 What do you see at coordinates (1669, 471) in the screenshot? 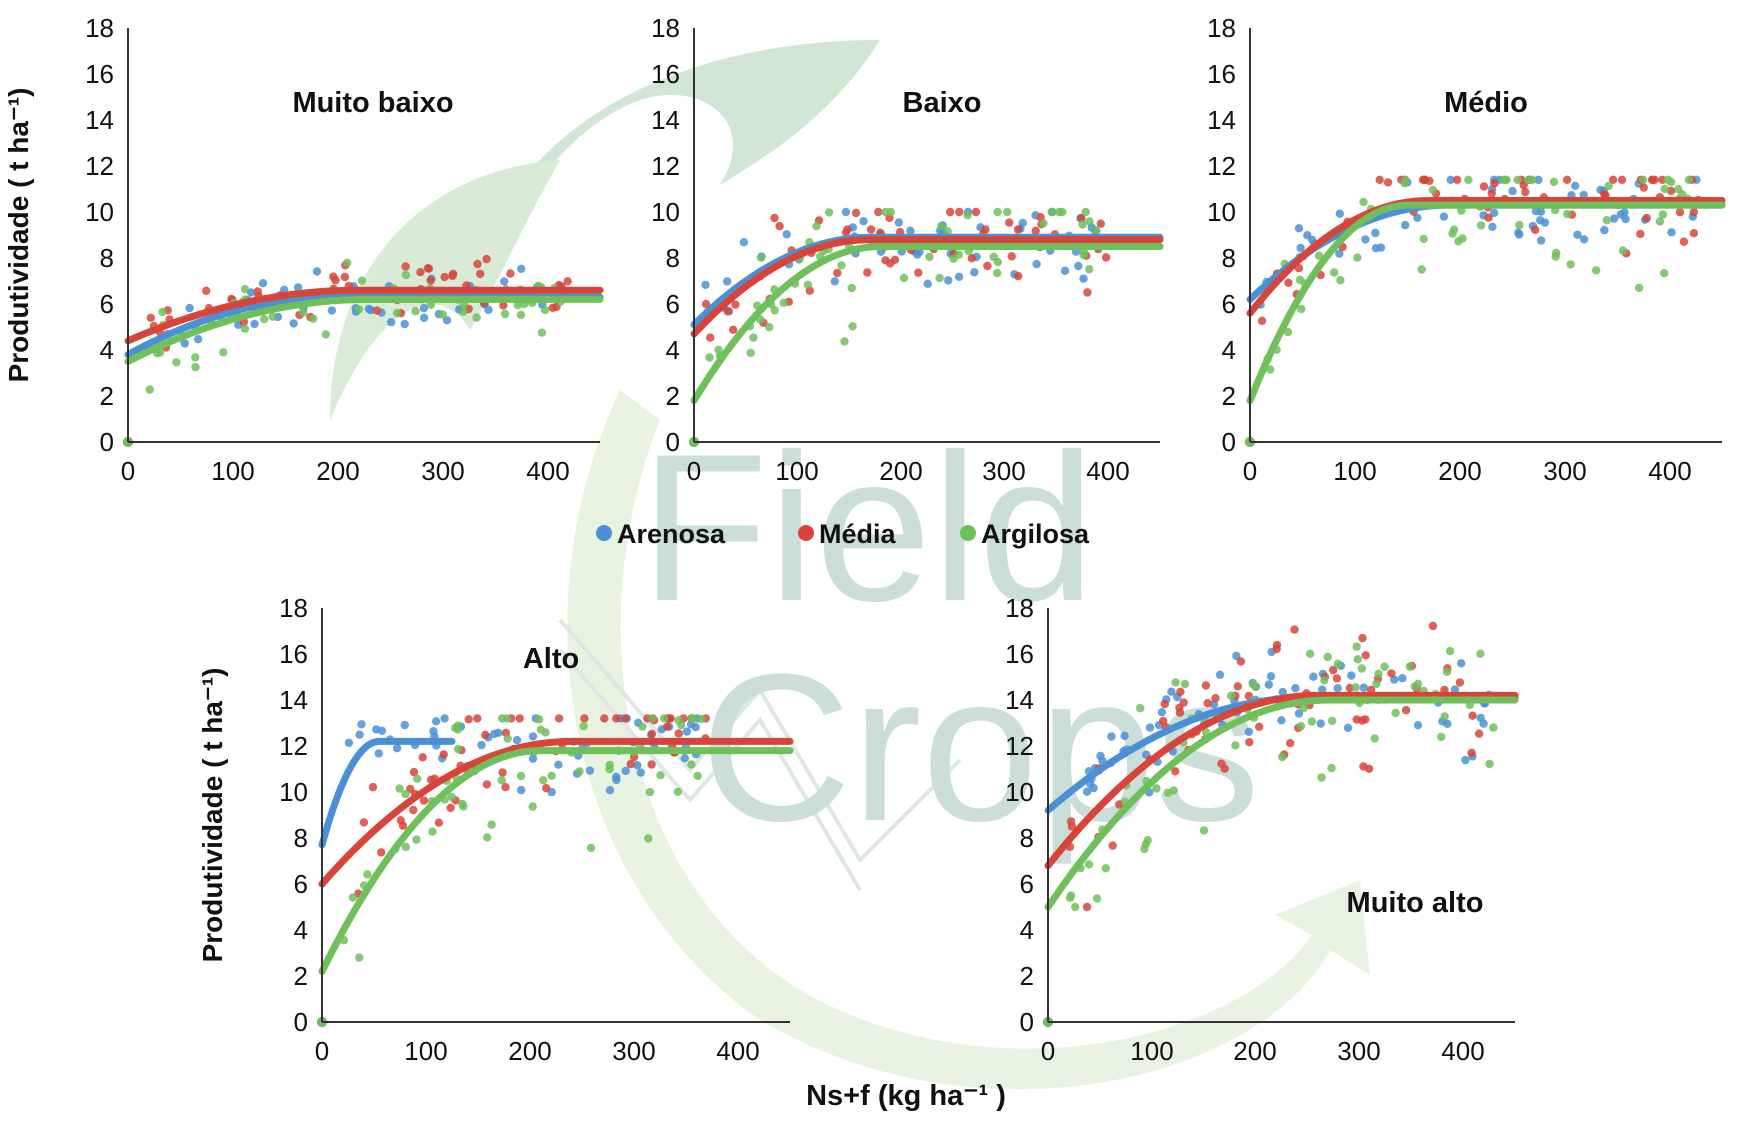
I see `x-tick-label: 400` at bounding box center [1669, 471].